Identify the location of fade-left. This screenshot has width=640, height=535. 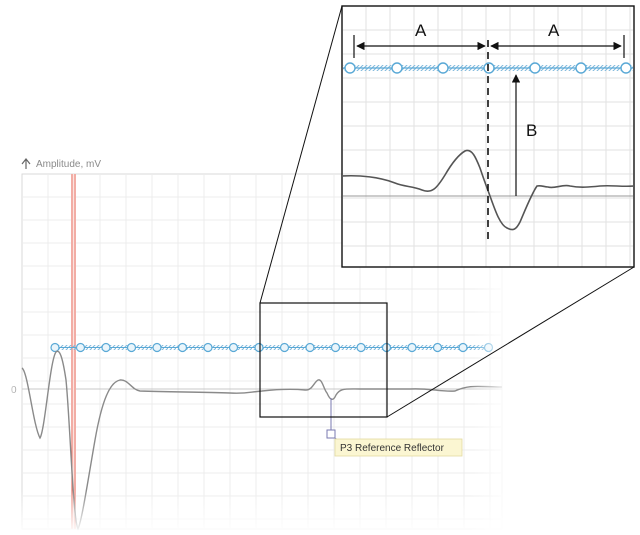
(11, 342).